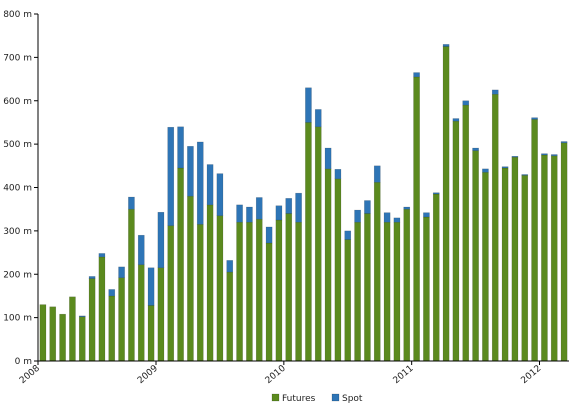 This screenshot has width=573, height=417. I want to click on x-tick-label: 2010, so click(276, 374).